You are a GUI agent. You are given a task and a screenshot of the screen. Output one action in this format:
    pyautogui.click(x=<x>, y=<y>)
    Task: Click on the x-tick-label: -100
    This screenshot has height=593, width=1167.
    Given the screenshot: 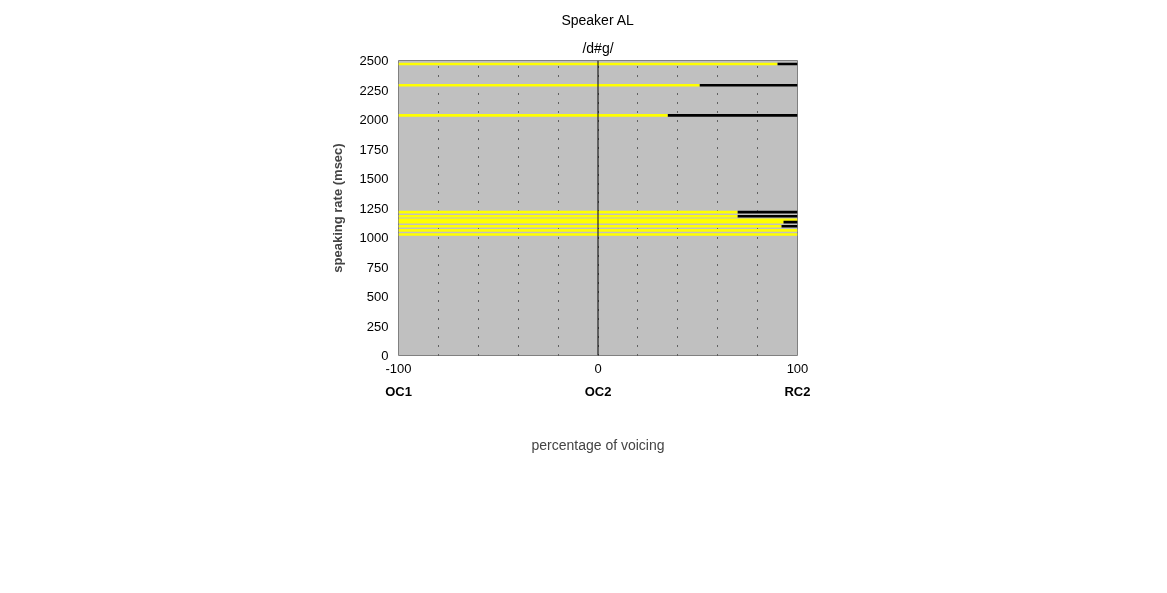 What is the action you would take?
    pyautogui.click(x=398, y=368)
    